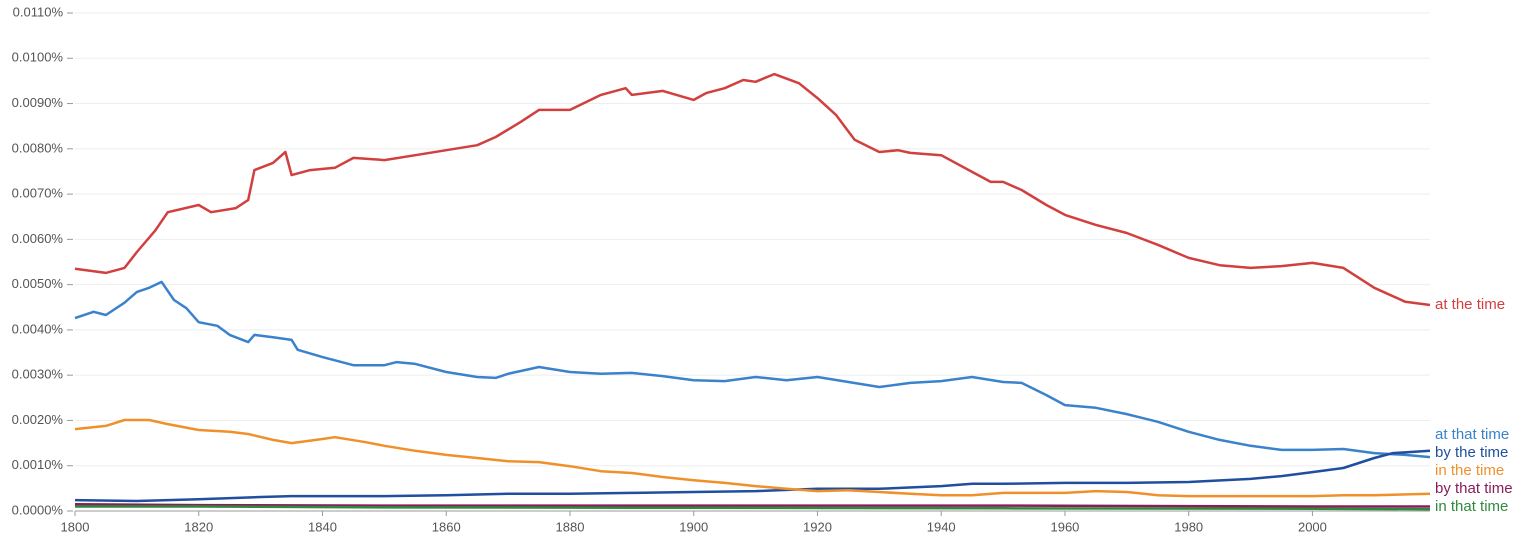 This screenshot has height=541, width=1536. What do you see at coordinates (38, 11) in the screenshot?
I see `y-tick-label: 0.0110%` at bounding box center [38, 11].